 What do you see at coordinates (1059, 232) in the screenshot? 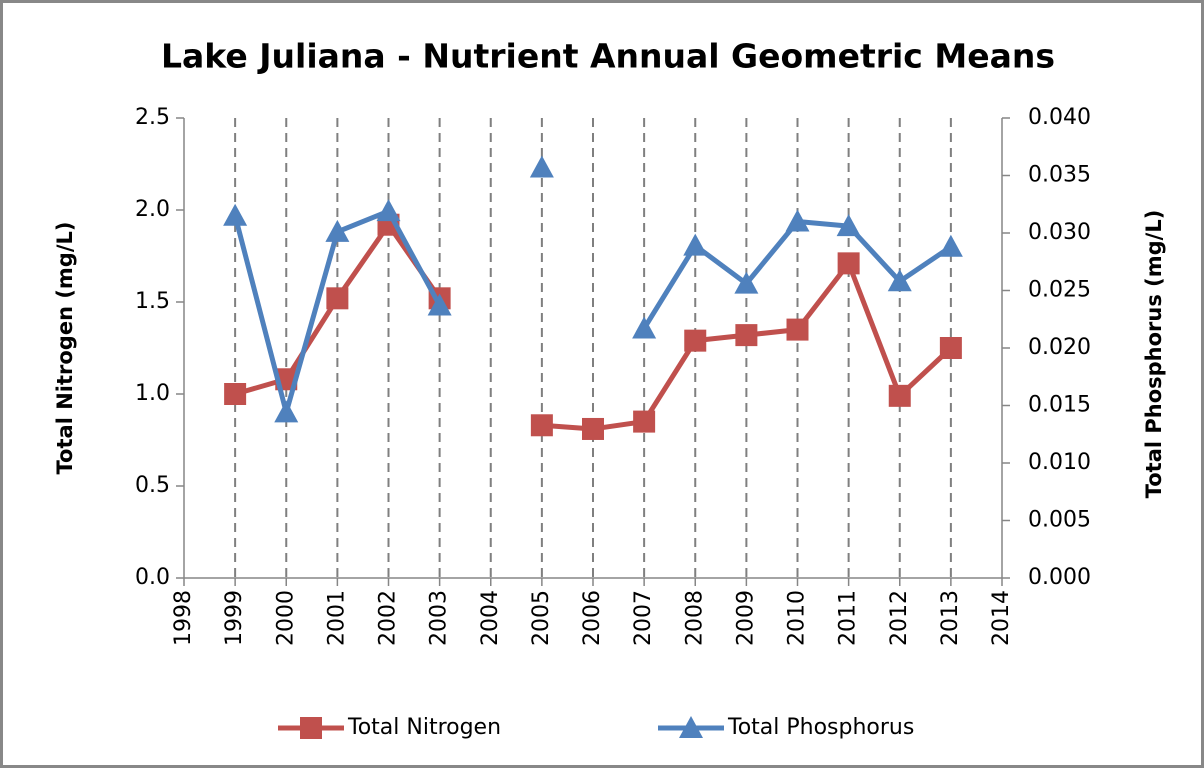
I see `y2-tick-label: 0.030` at bounding box center [1059, 232].